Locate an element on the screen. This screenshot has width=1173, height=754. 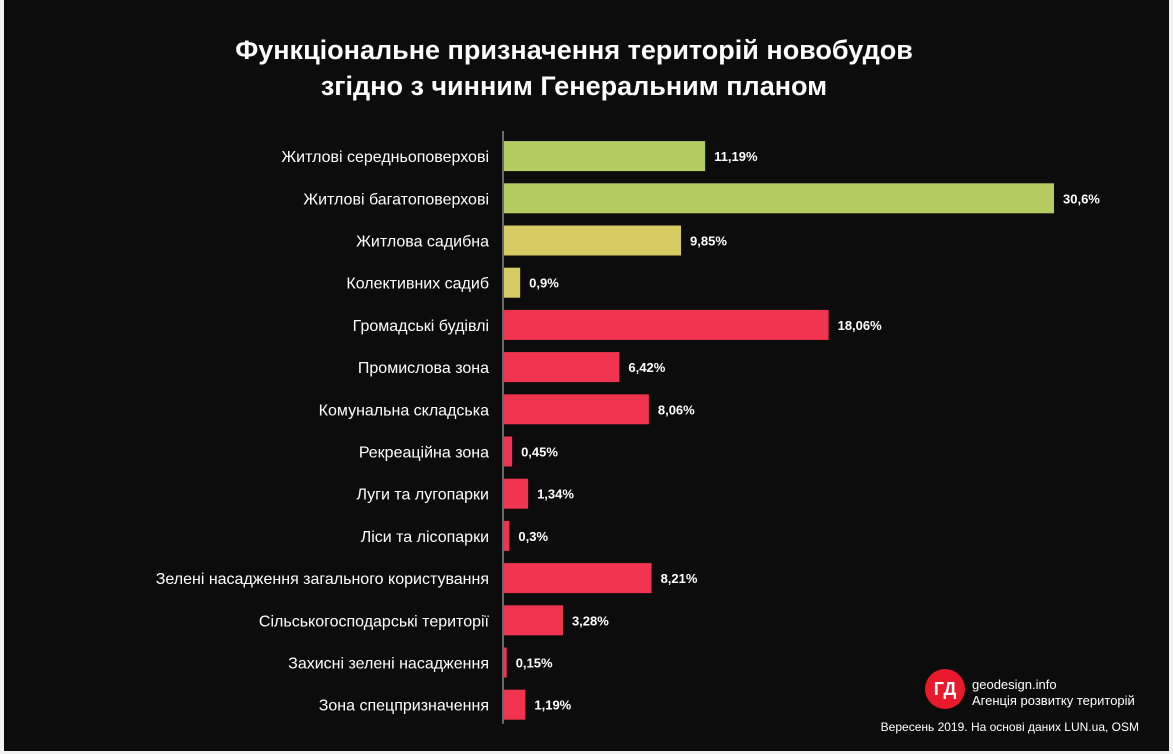
value-label: 6,42% is located at coordinates (646, 367).